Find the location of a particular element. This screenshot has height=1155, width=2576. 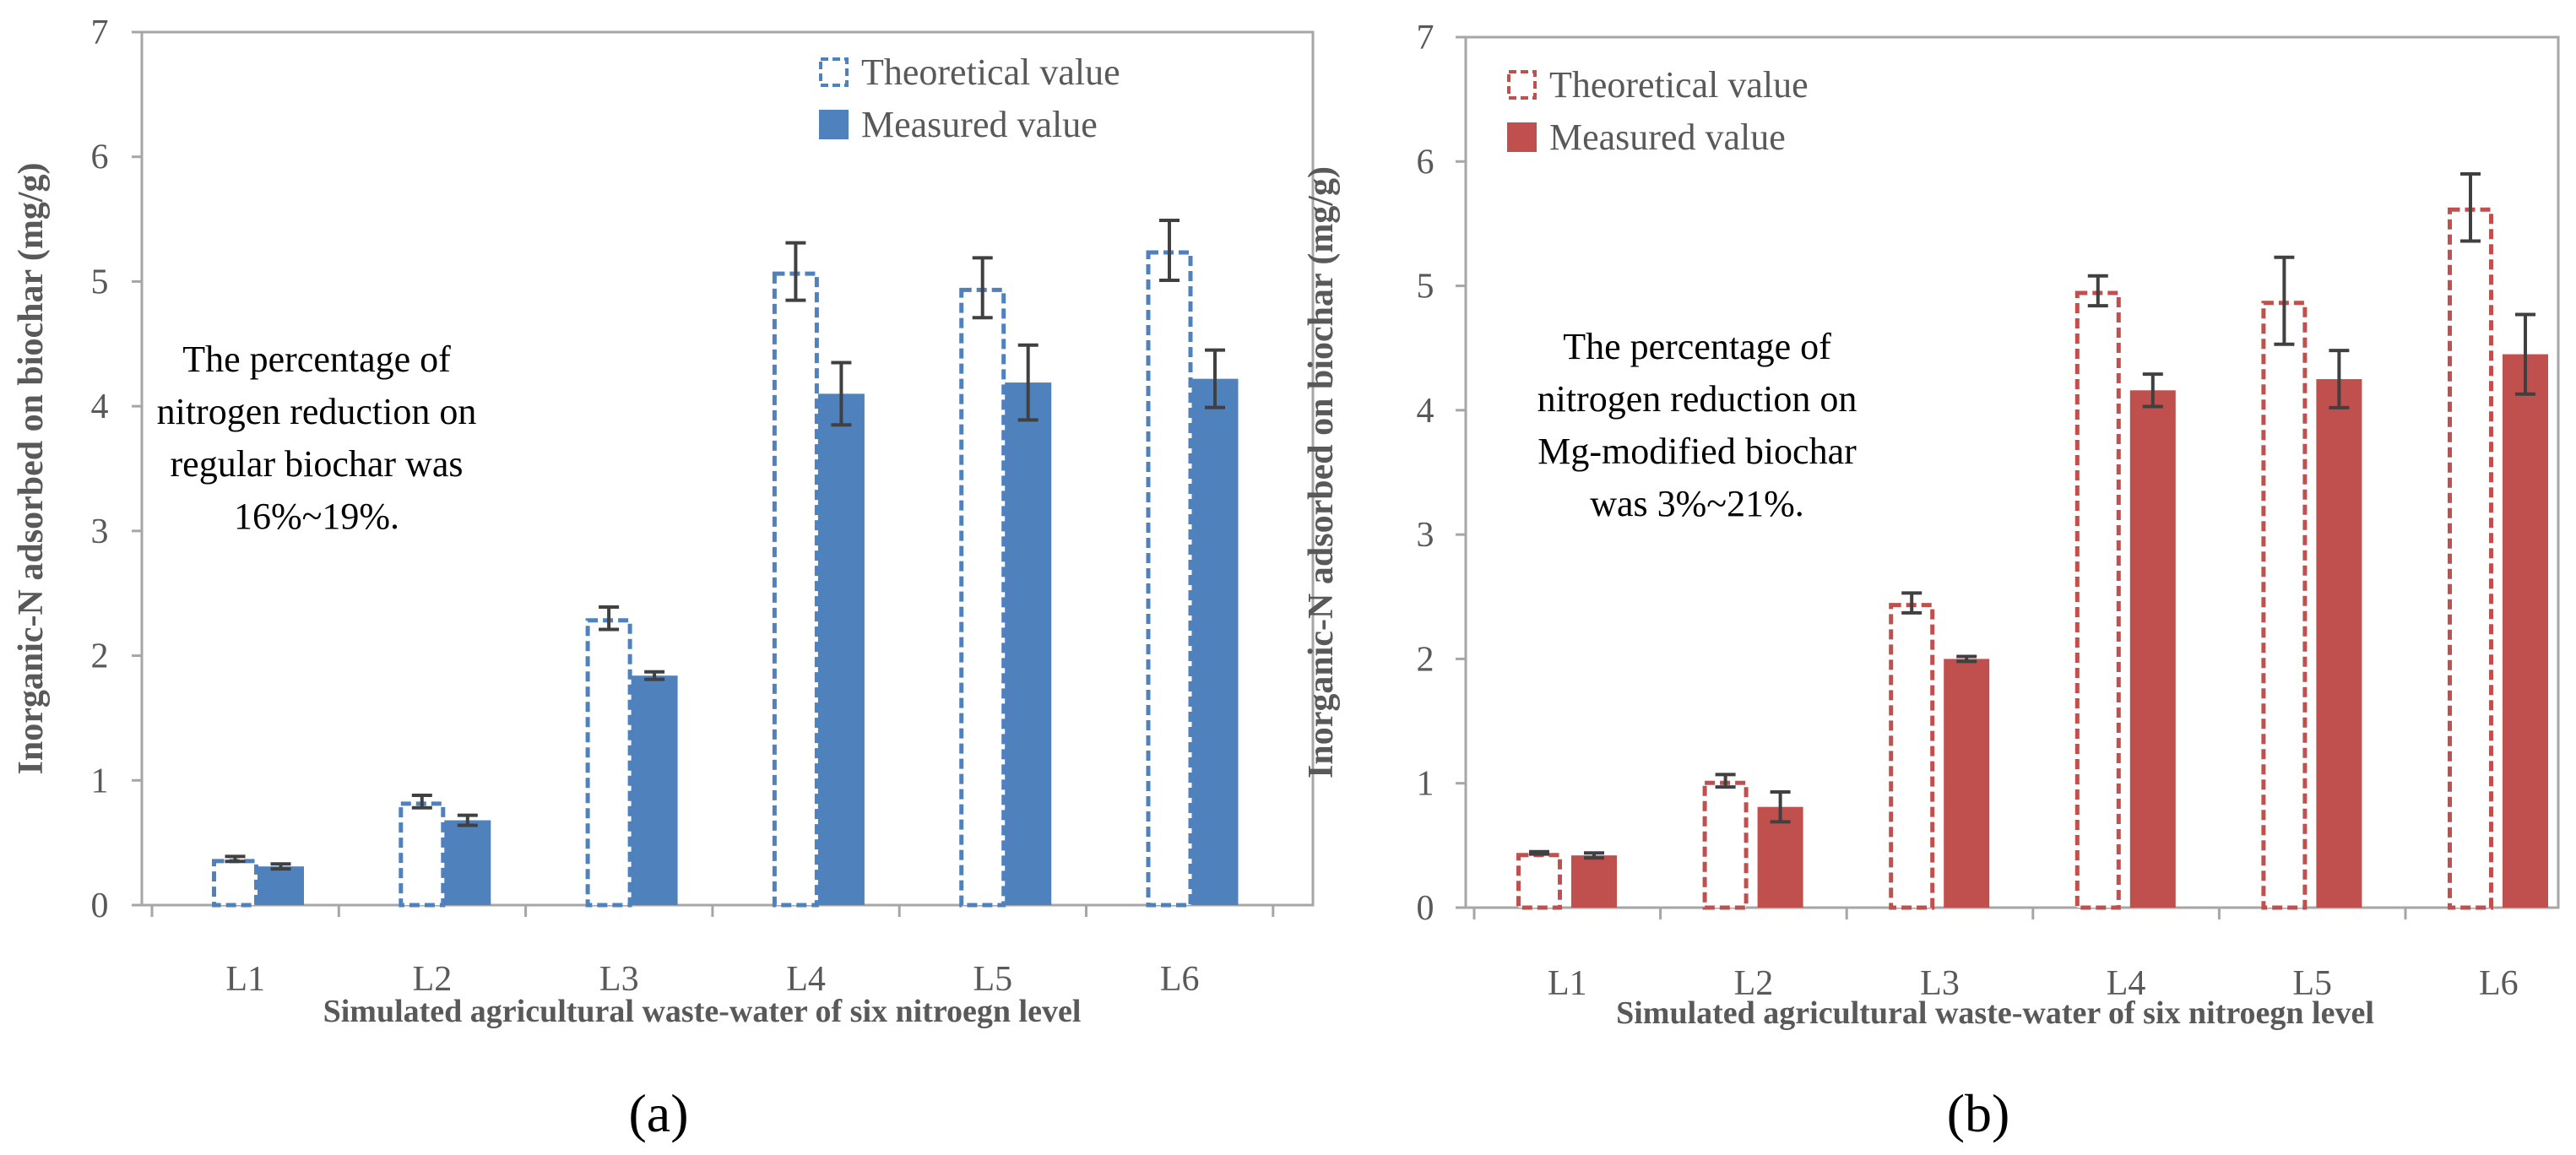

annotation-line: Mg-modified biochar is located at coordinates (1697, 451).